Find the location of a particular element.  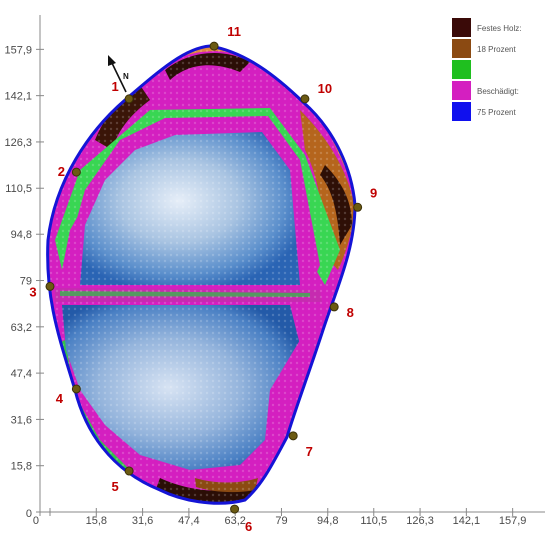

x-tick-label: 47,4 is located at coordinates (188, 521).